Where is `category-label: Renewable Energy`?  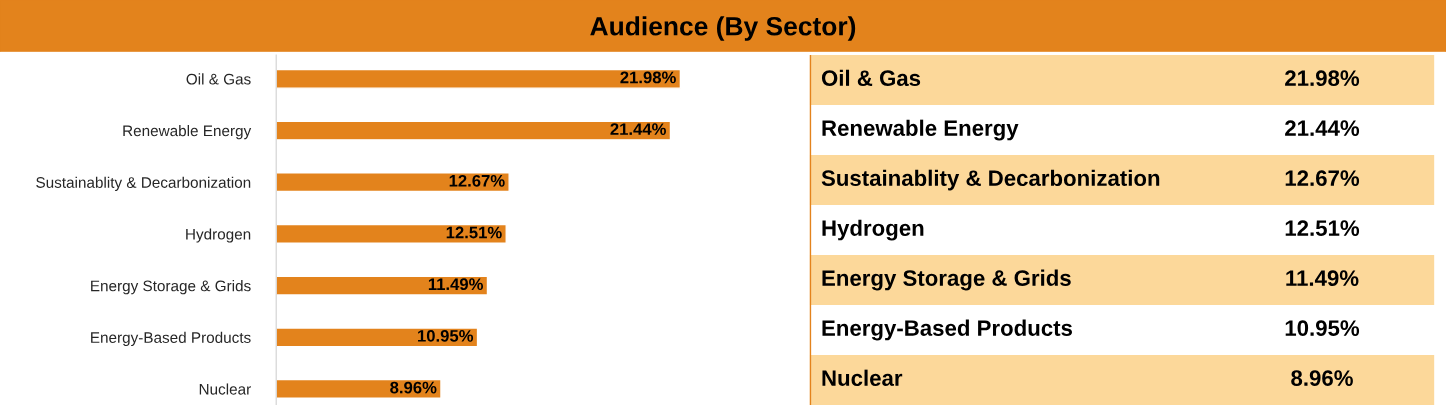 category-label: Renewable Energy is located at coordinates (920, 130).